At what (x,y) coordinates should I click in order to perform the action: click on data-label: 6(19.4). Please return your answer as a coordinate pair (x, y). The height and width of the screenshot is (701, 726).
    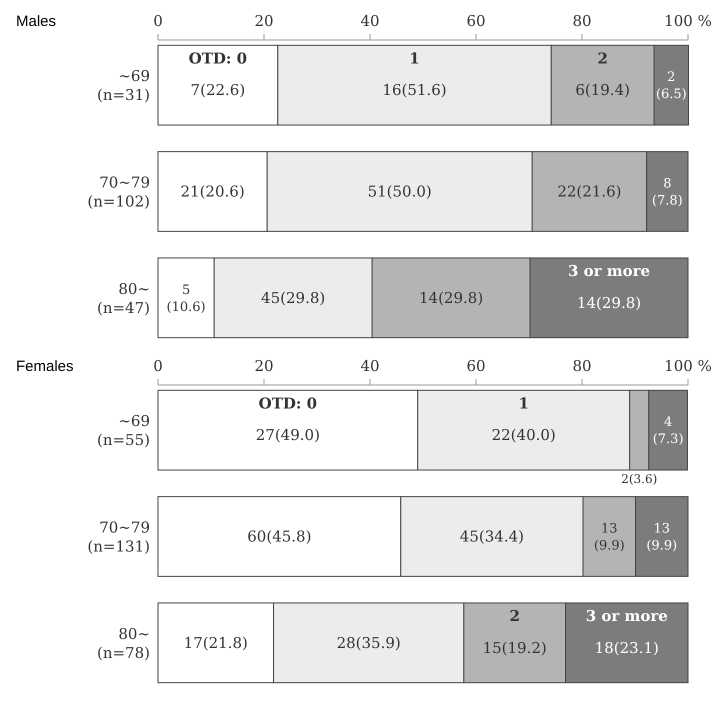
    Looking at the image, I should click on (602, 90).